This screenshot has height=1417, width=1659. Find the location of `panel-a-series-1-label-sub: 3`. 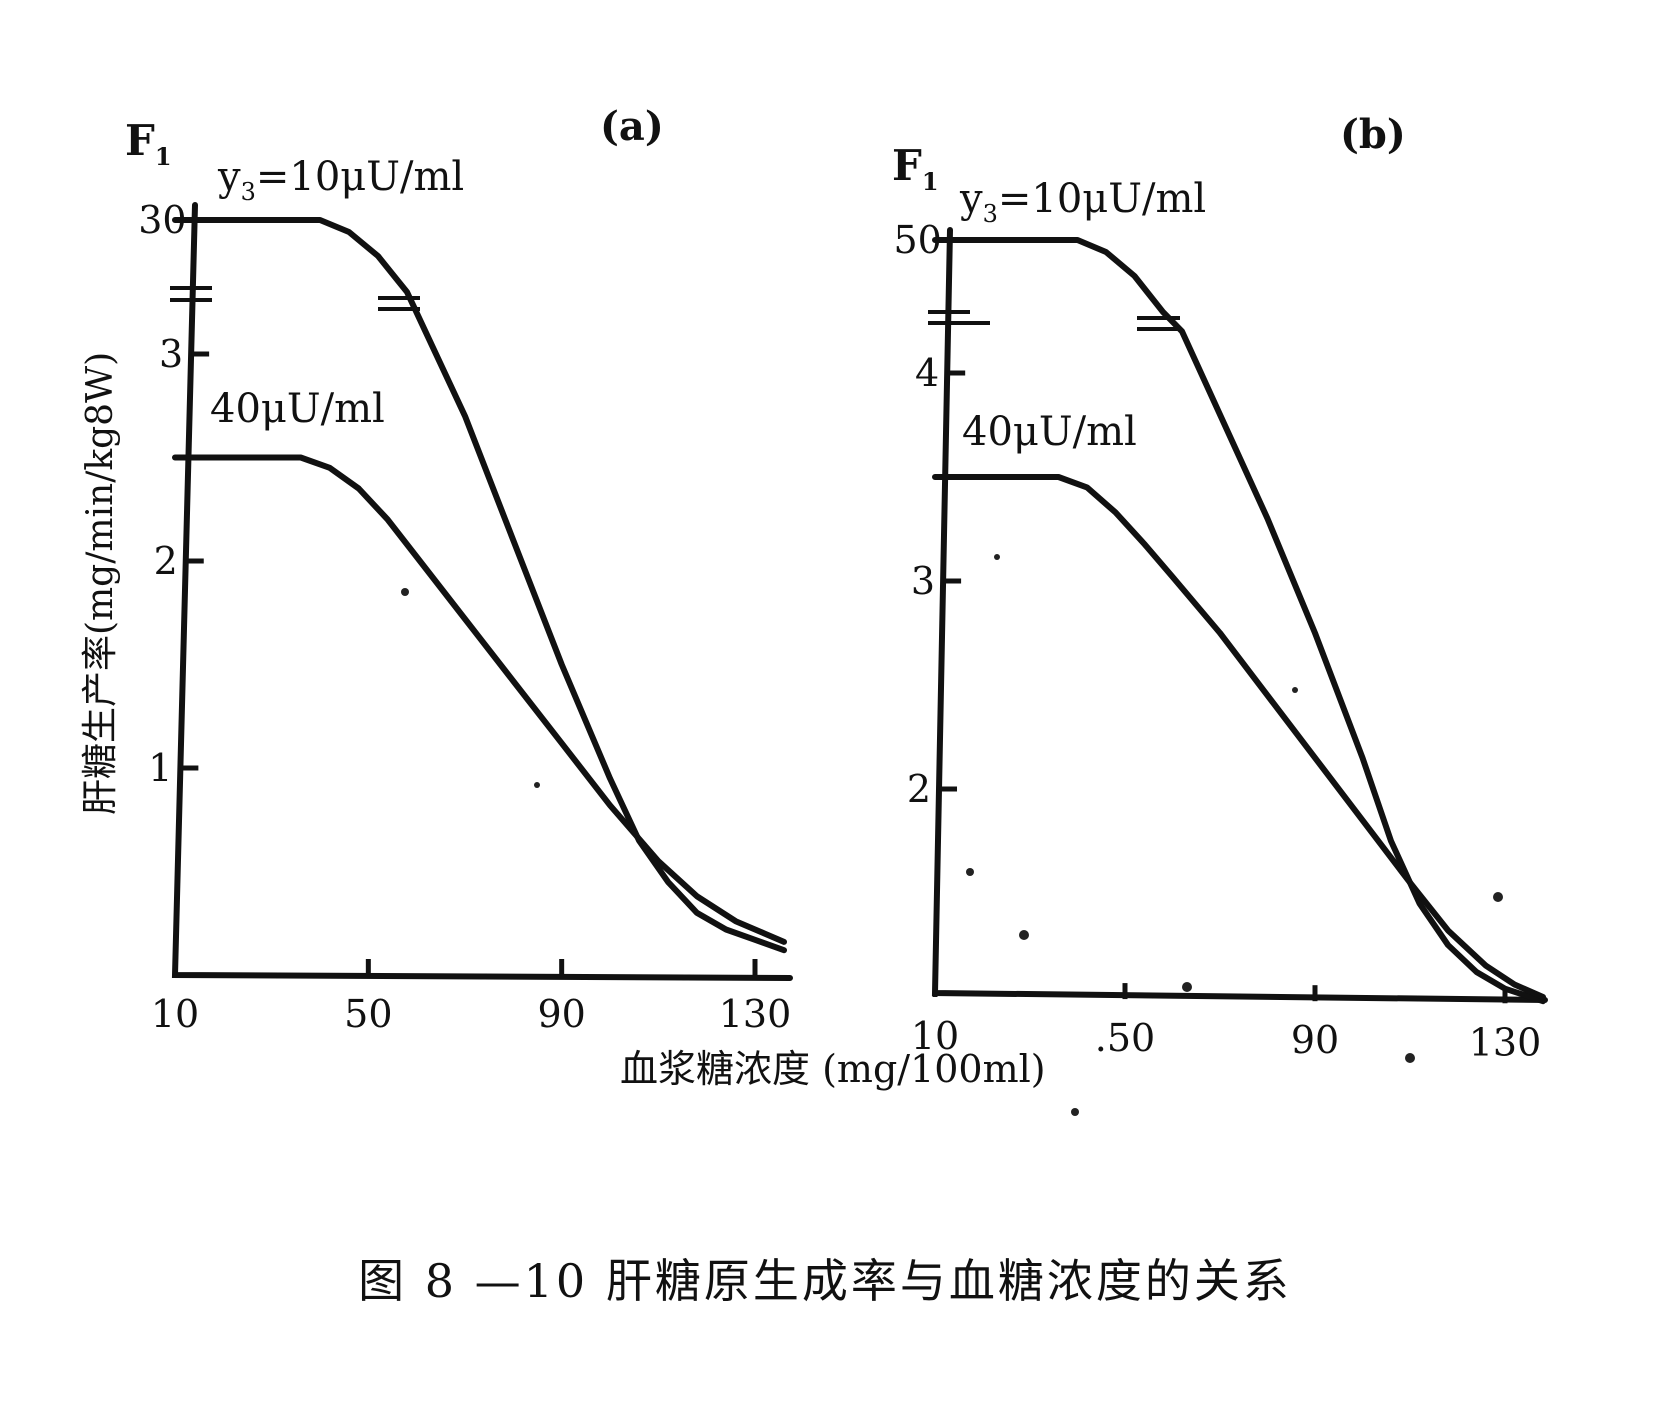

panel-a-series-1-label-sub: 3 is located at coordinates (248, 192).